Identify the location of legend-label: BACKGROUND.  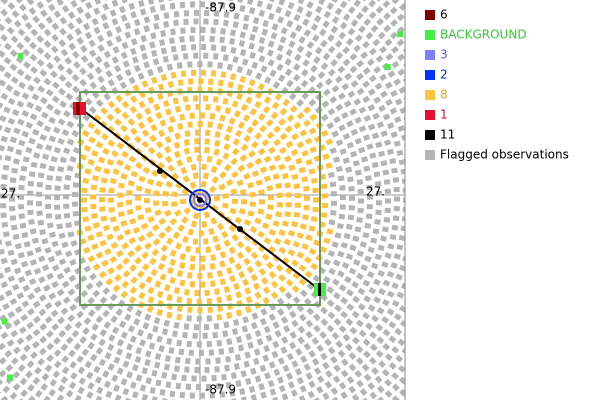
(483, 35).